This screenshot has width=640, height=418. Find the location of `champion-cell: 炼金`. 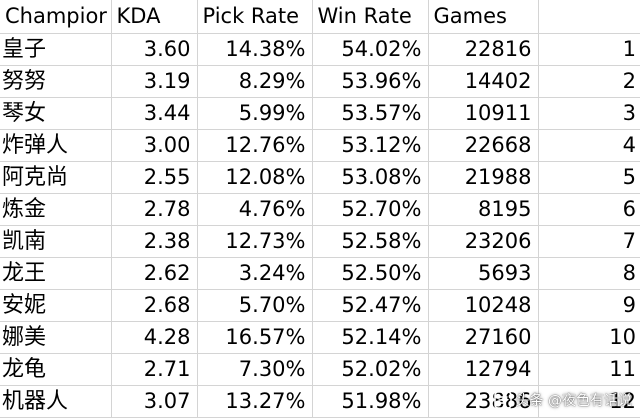

champion-cell: 炼金 is located at coordinates (56, 209).